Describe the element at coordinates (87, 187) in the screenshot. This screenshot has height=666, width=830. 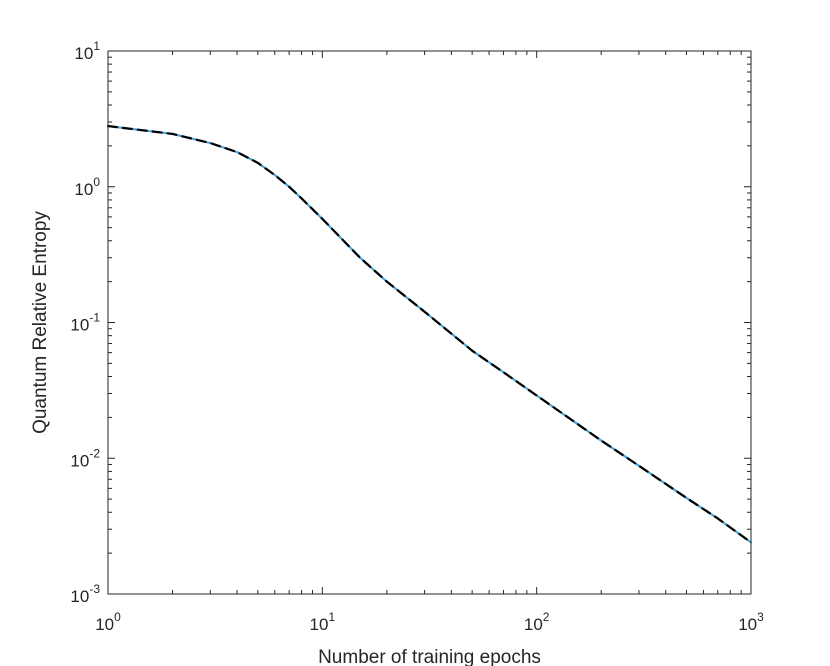
I see `y-tick-label: 10⁰` at that location.